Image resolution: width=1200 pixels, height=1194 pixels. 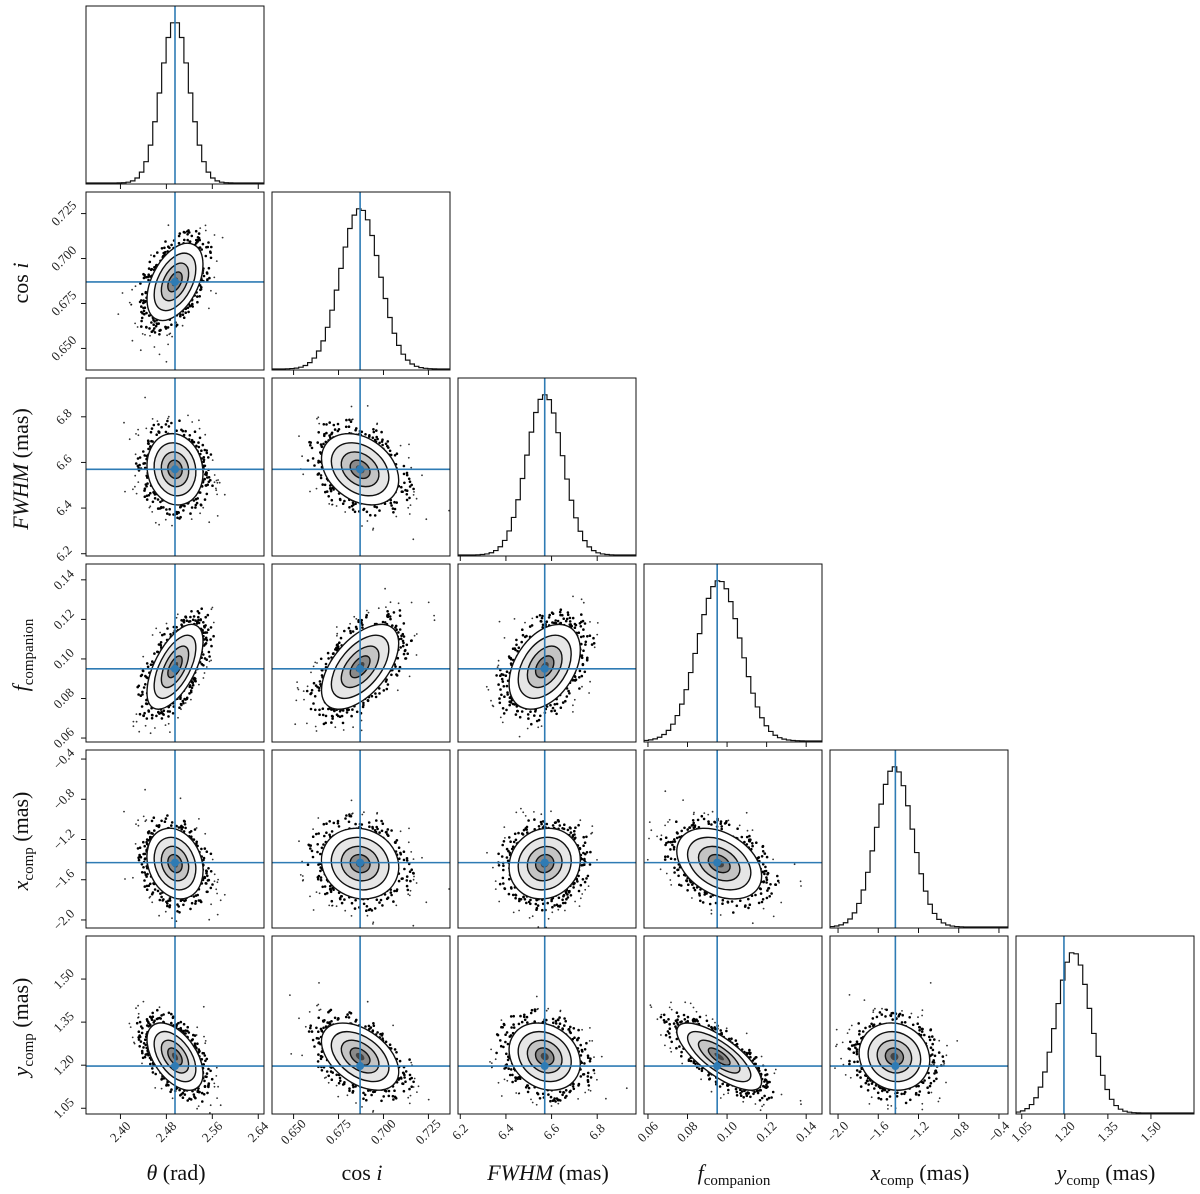 I want to click on panel-ycomp-ycomp: 1.05 1.20 1.35 1.50, so click(x=1101, y=1040).